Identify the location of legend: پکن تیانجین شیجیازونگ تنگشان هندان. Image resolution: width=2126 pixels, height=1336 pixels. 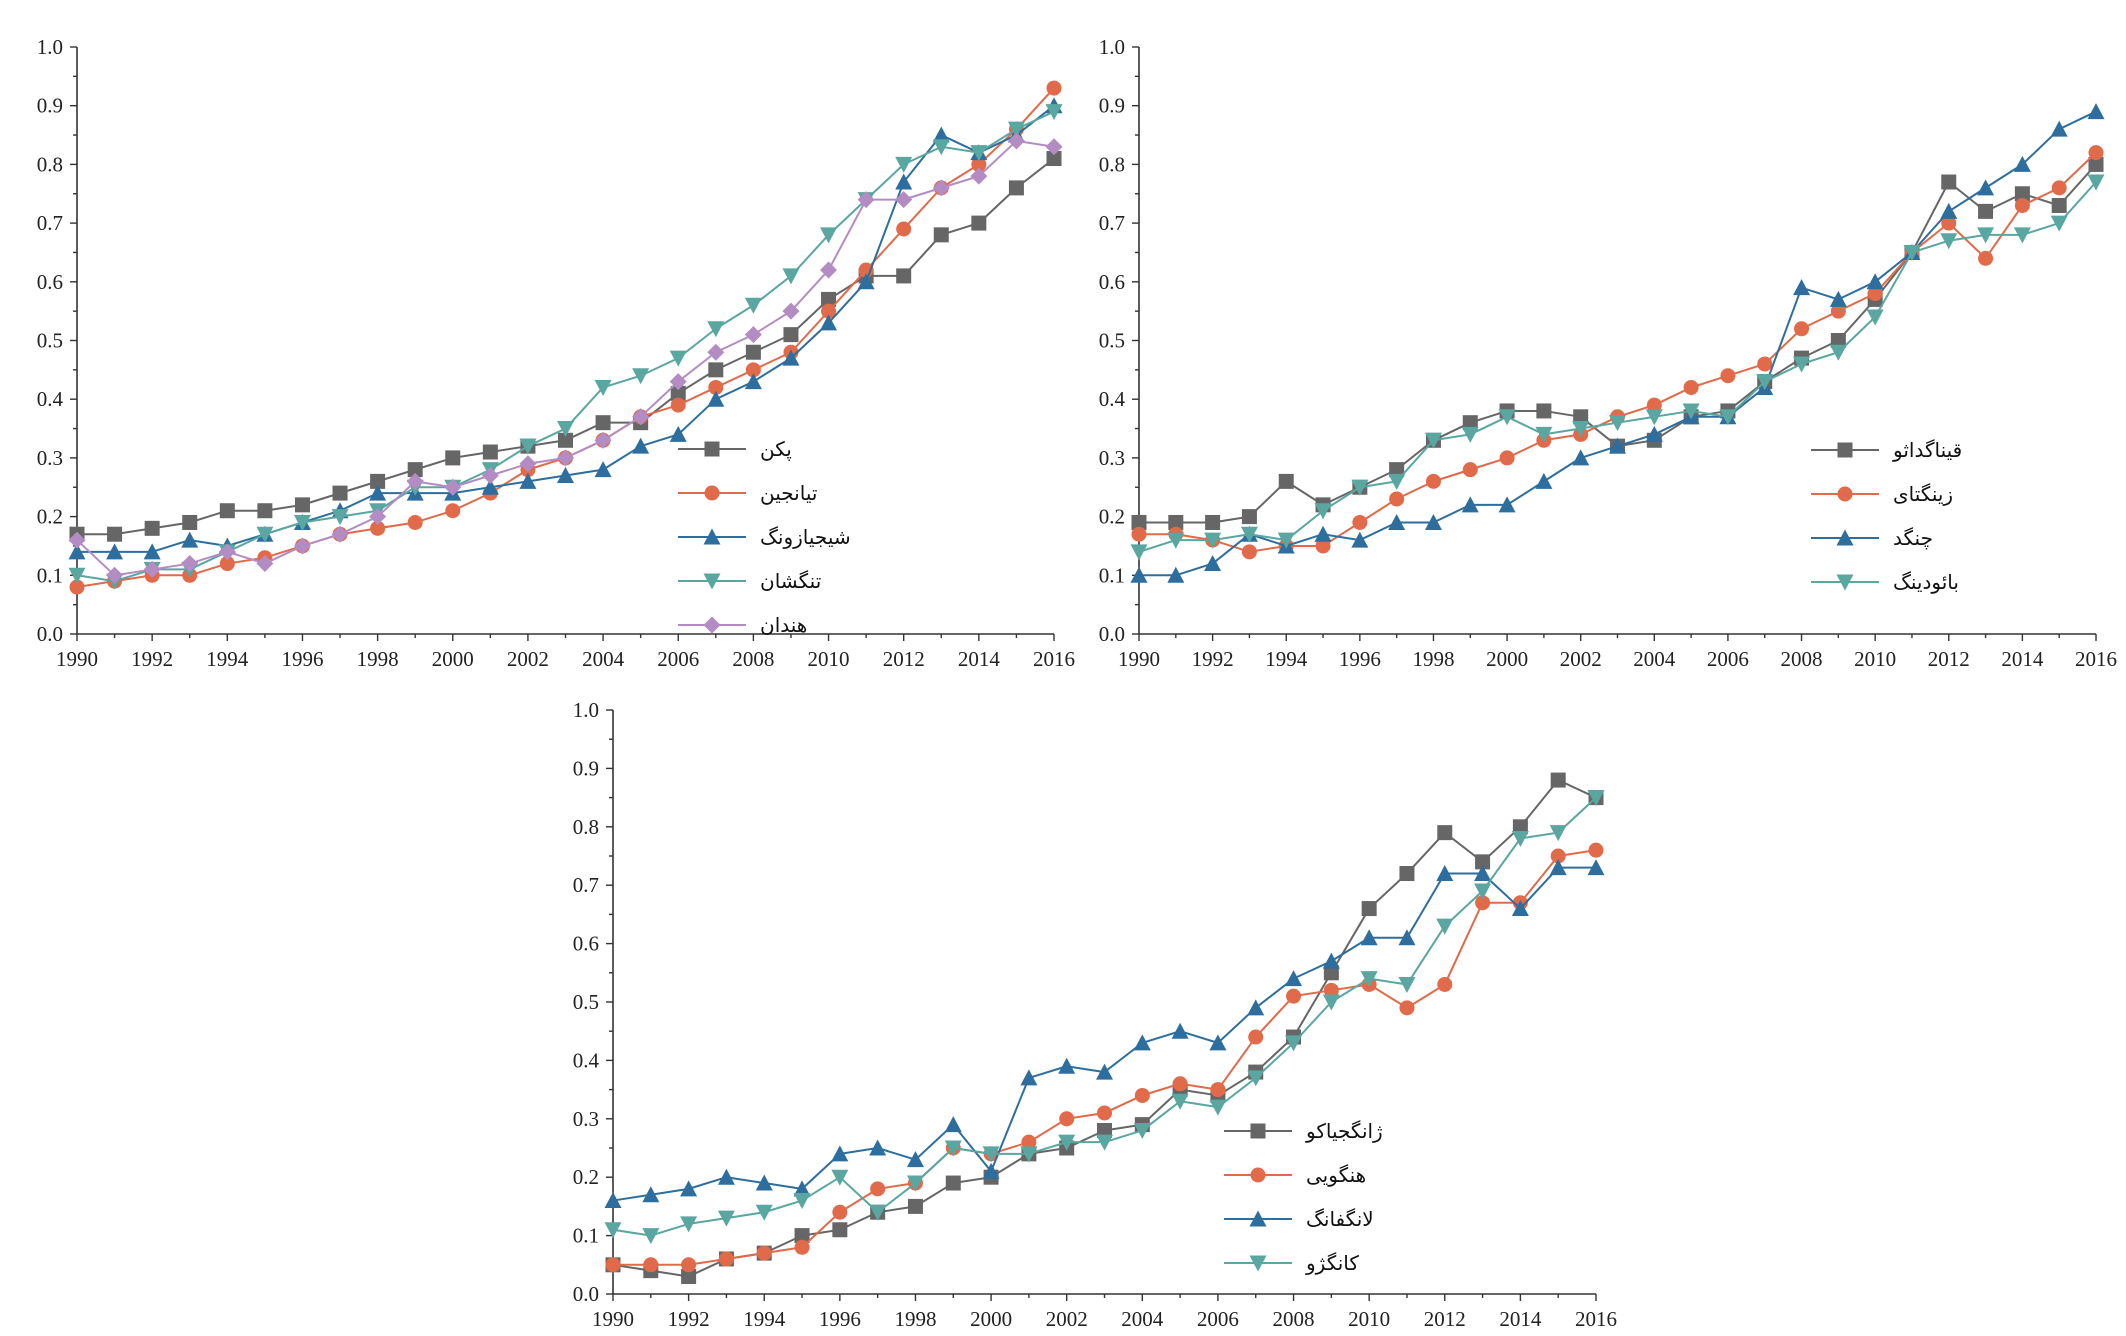
(764, 537).